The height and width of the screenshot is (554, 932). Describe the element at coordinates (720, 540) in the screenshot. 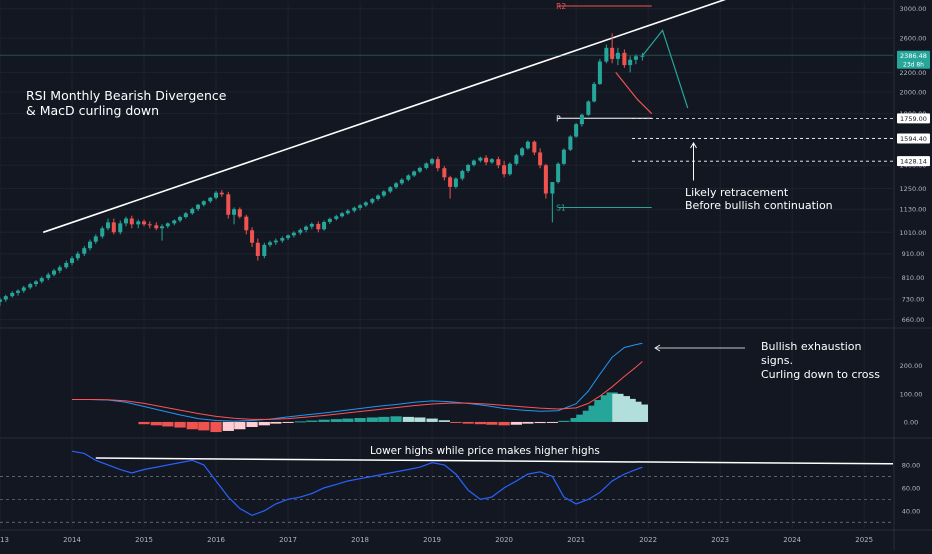

I see `time-axis-label: 2023` at that location.